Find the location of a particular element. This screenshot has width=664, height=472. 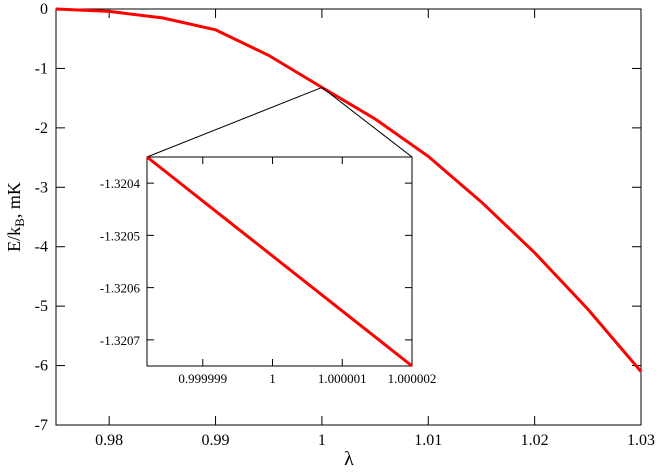

y-tick-label: -6 is located at coordinates (41, 366).